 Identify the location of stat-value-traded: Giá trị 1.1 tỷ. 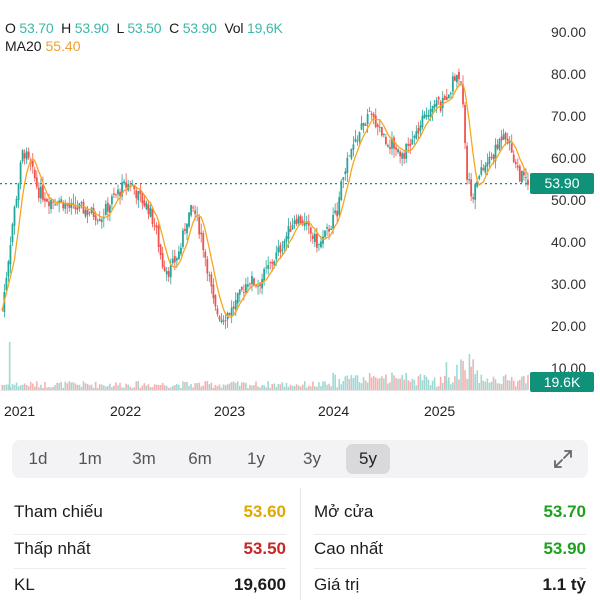
(450, 585).